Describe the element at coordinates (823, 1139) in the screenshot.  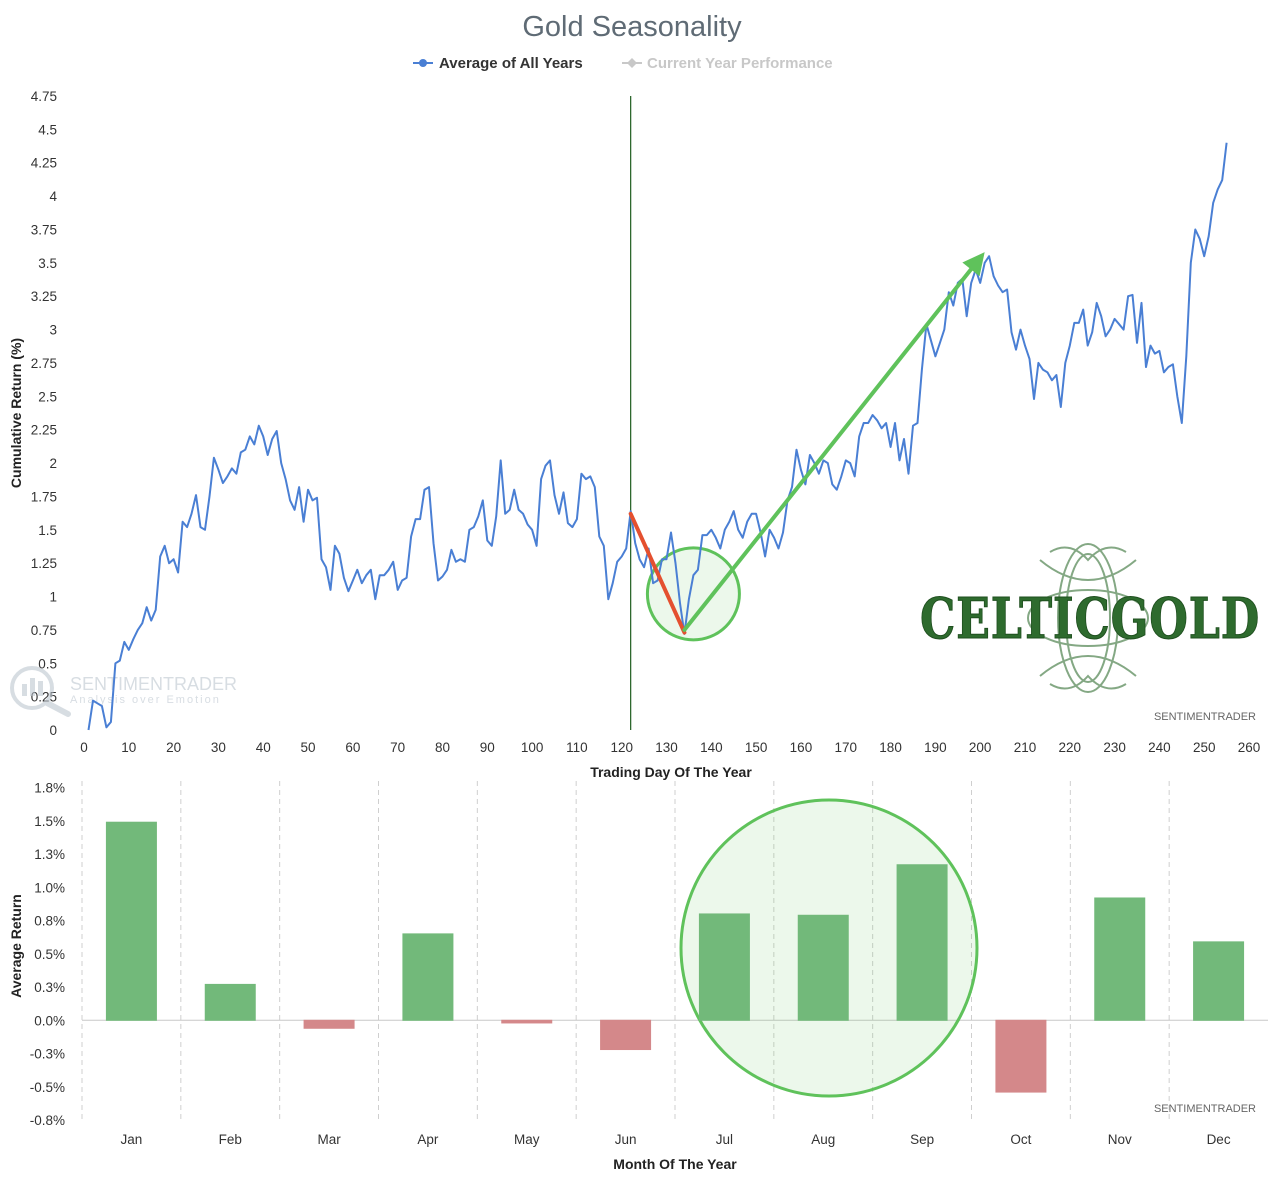
I see `bar-x-tick-label: Aug` at that location.